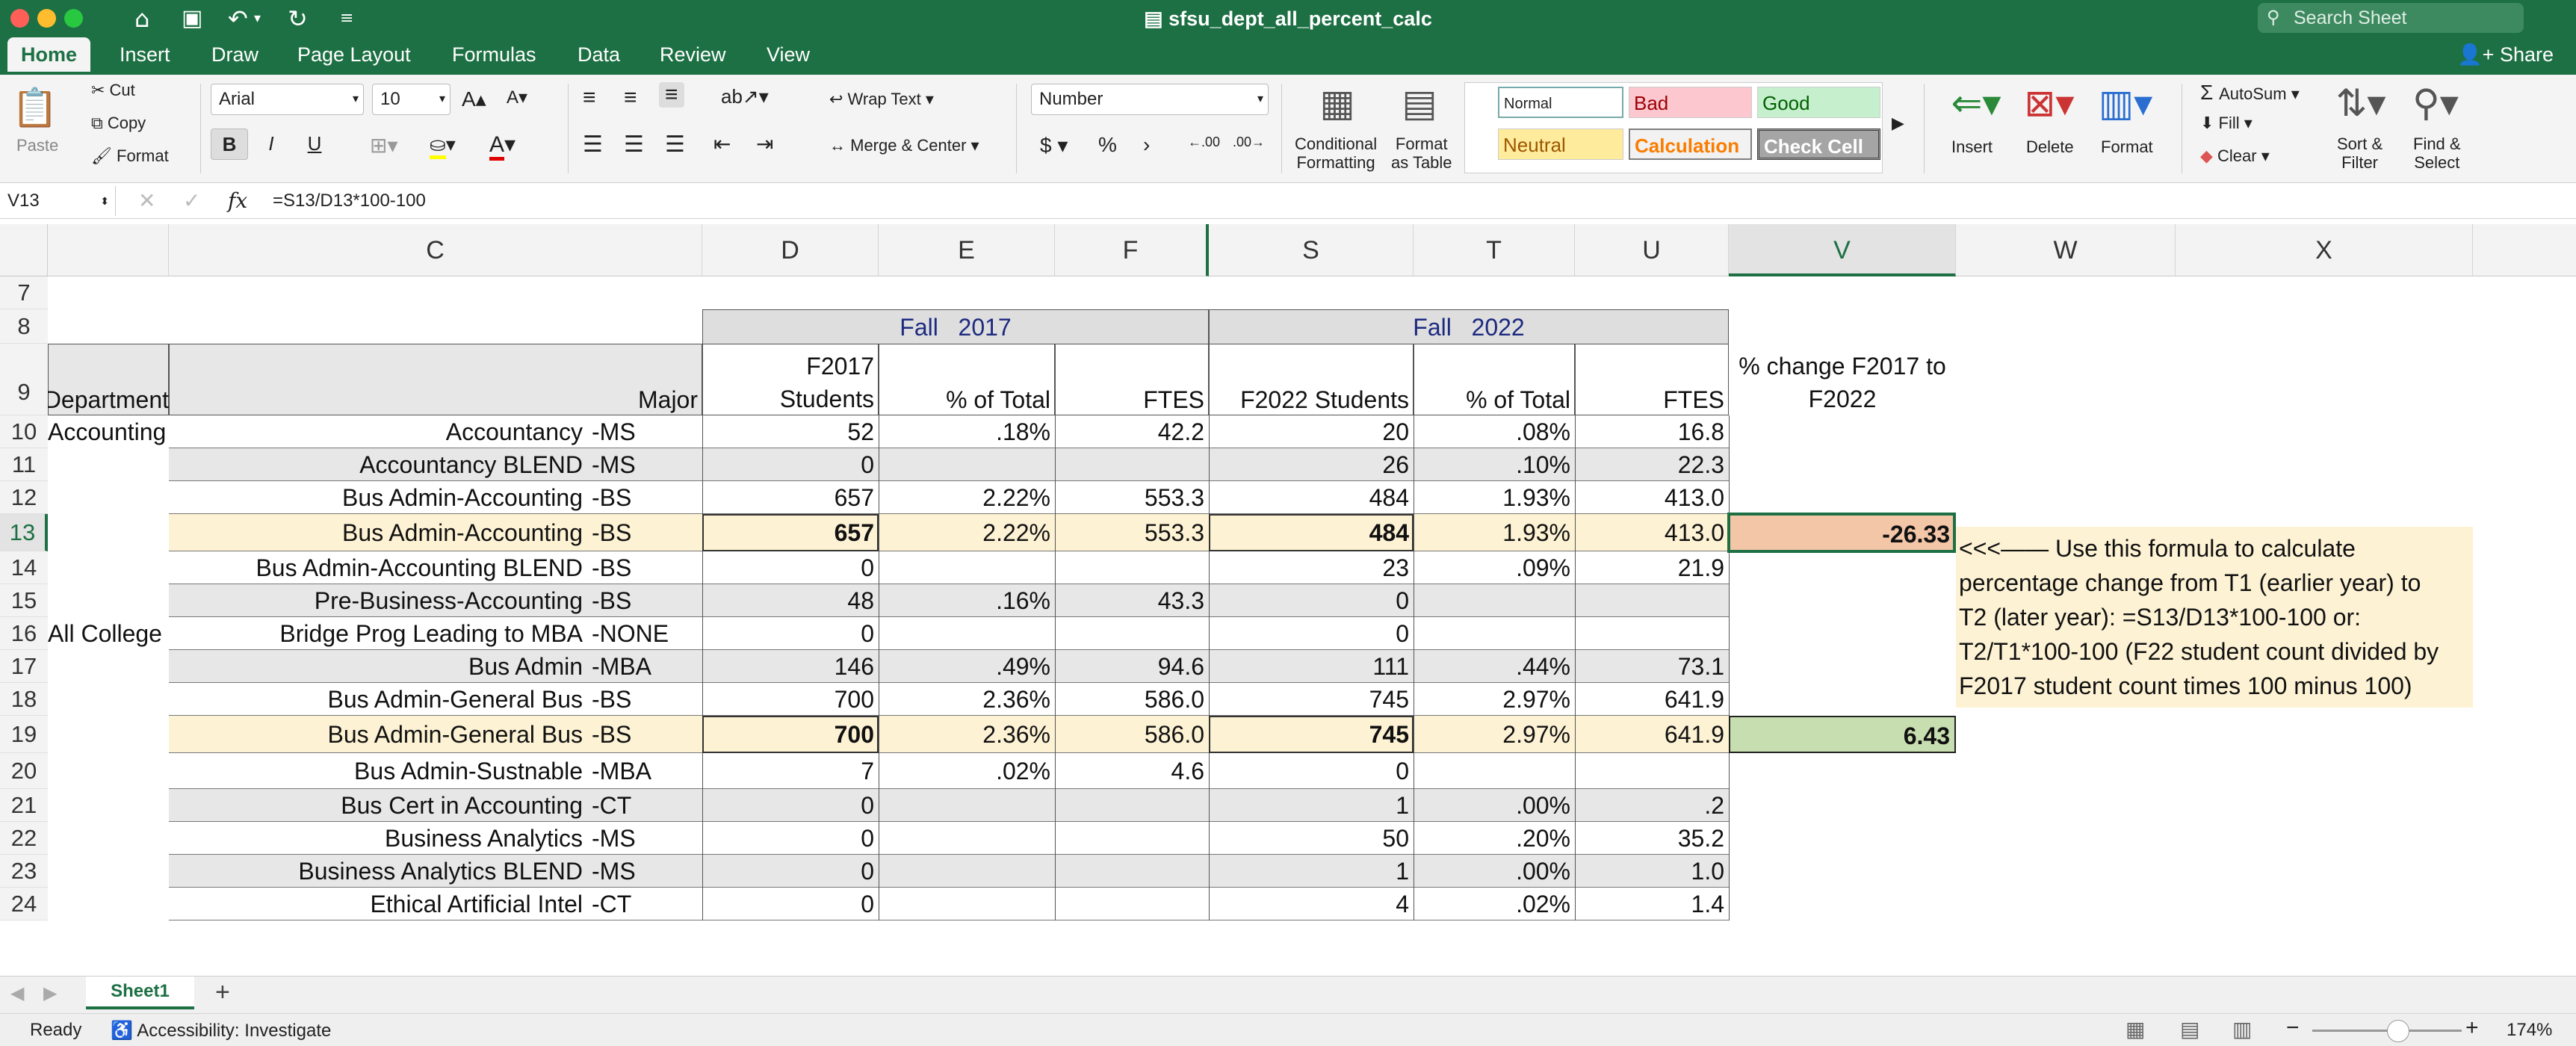 The width and height of the screenshot is (2576, 1046). Describe the element at coordinates (881, 99) in the screenshot. I see `wrap-text-button: ↩ Wrap Text ▾` at that location.